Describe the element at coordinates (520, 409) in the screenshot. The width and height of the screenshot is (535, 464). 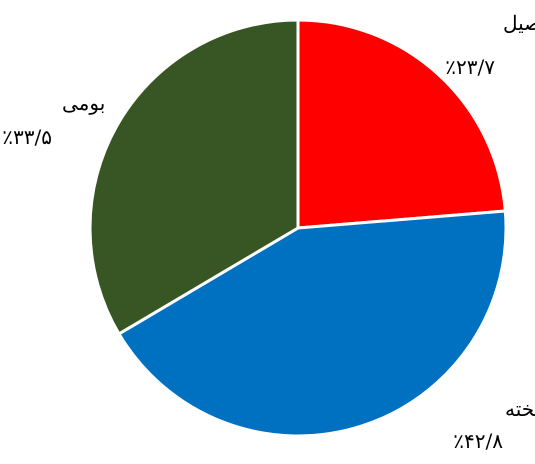
I see `slice-label: آمیخته` at that location.